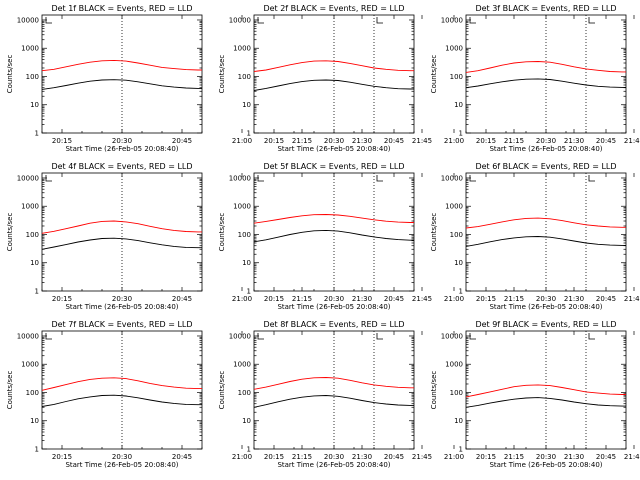 Image resolution: width=640 pixels, height=480 pixels. What do you see at coordinates (121, 8) in the screenshot?
I see `panel-title: Det 1f BLACK = Events, RED = LLD` at bounding box center [121, 8].